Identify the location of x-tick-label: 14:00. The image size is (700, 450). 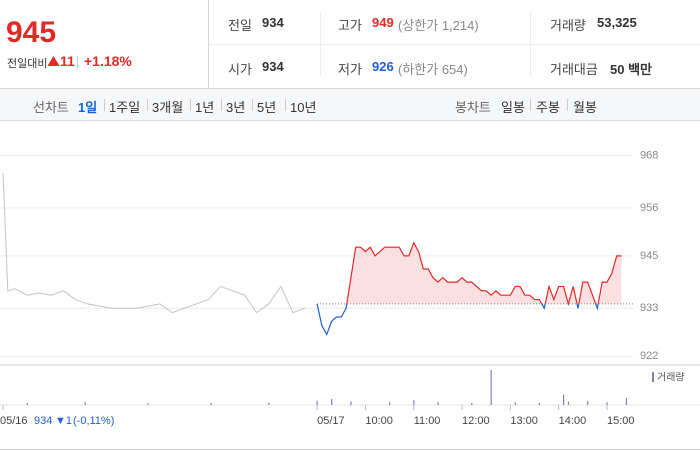
(573, 421).